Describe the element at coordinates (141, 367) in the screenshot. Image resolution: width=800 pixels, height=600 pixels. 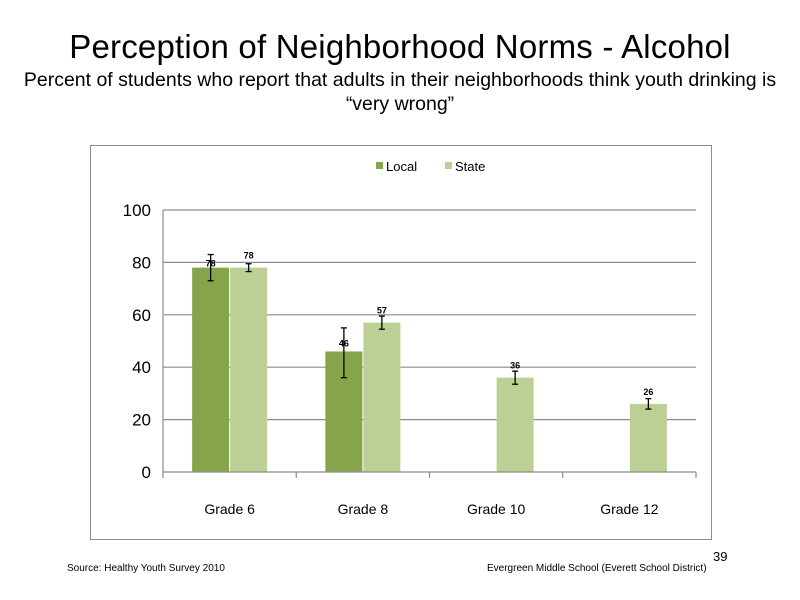
I see `y-tick-label: 40` at that location.